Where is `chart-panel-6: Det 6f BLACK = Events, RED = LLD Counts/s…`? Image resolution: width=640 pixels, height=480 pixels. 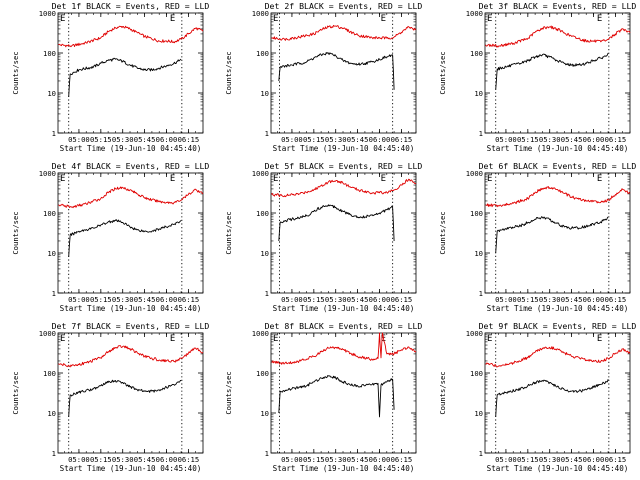
chart-panel-6: Det 6f BLACK = Events, RED = LLD Counts/s… is located at coordinates (537, 237).